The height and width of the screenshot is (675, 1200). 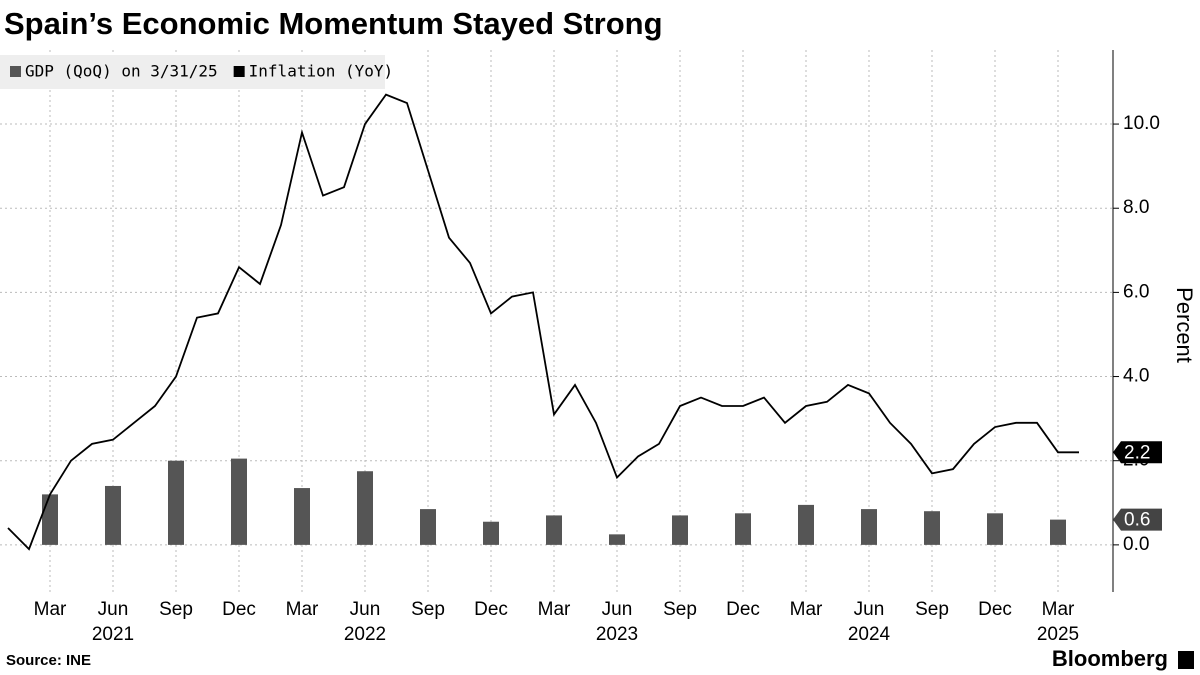 What do you see at coordinates (1136, 207) in the screenshot?
I see `y-tick-label: 8.0` at bounding box center [1136, 207].